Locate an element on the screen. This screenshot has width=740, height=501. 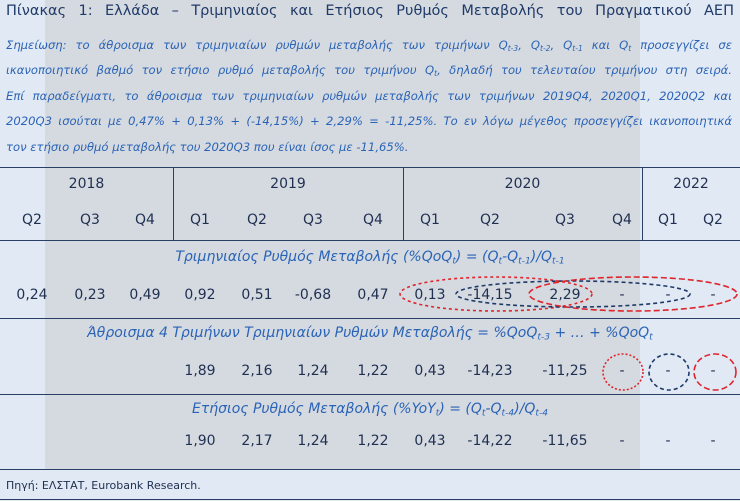
text: -Q is located at coordinates (510, 257).